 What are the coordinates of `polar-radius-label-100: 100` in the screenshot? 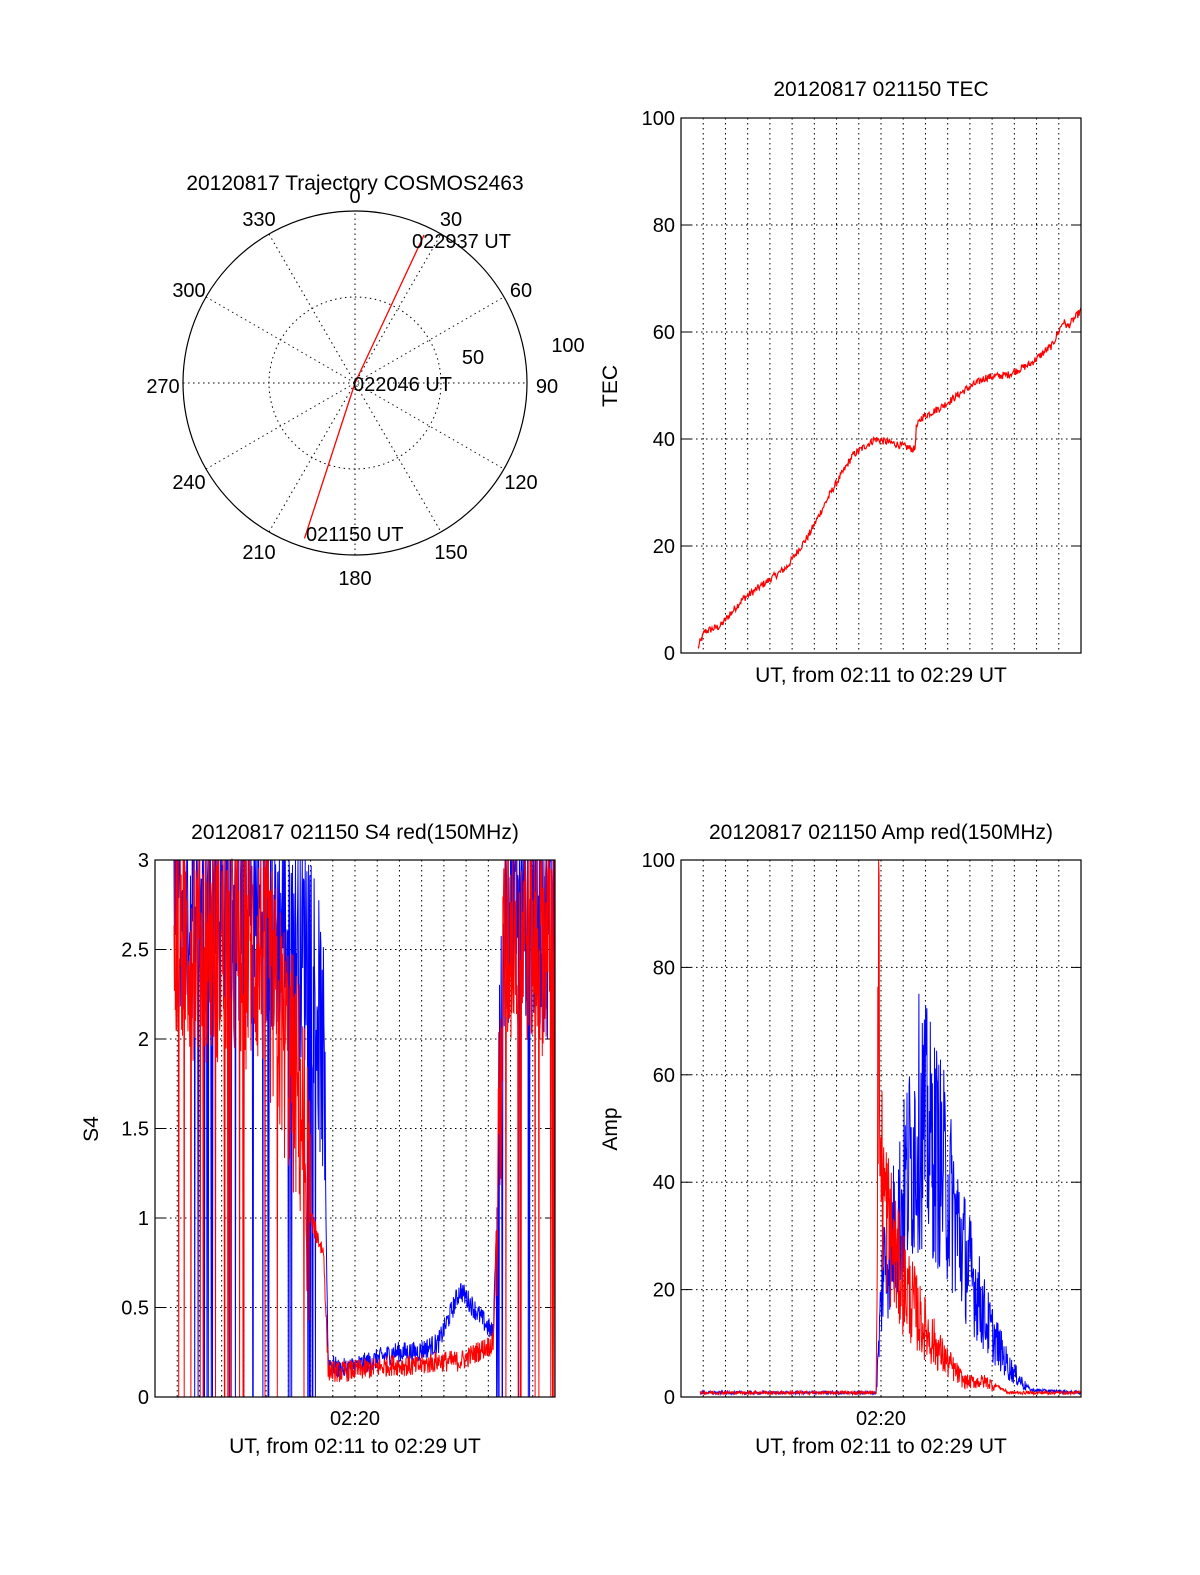 It's located at (567, 346).